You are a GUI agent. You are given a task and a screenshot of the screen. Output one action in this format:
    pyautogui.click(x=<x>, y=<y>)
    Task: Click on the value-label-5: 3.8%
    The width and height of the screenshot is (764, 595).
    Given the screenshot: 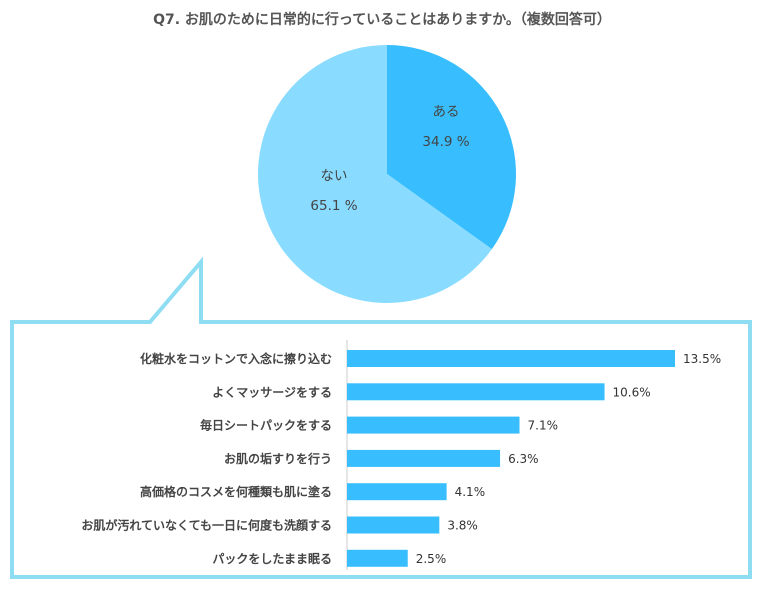 What is the action you would take?
    pyautogui.click(x=462, y=526)
    